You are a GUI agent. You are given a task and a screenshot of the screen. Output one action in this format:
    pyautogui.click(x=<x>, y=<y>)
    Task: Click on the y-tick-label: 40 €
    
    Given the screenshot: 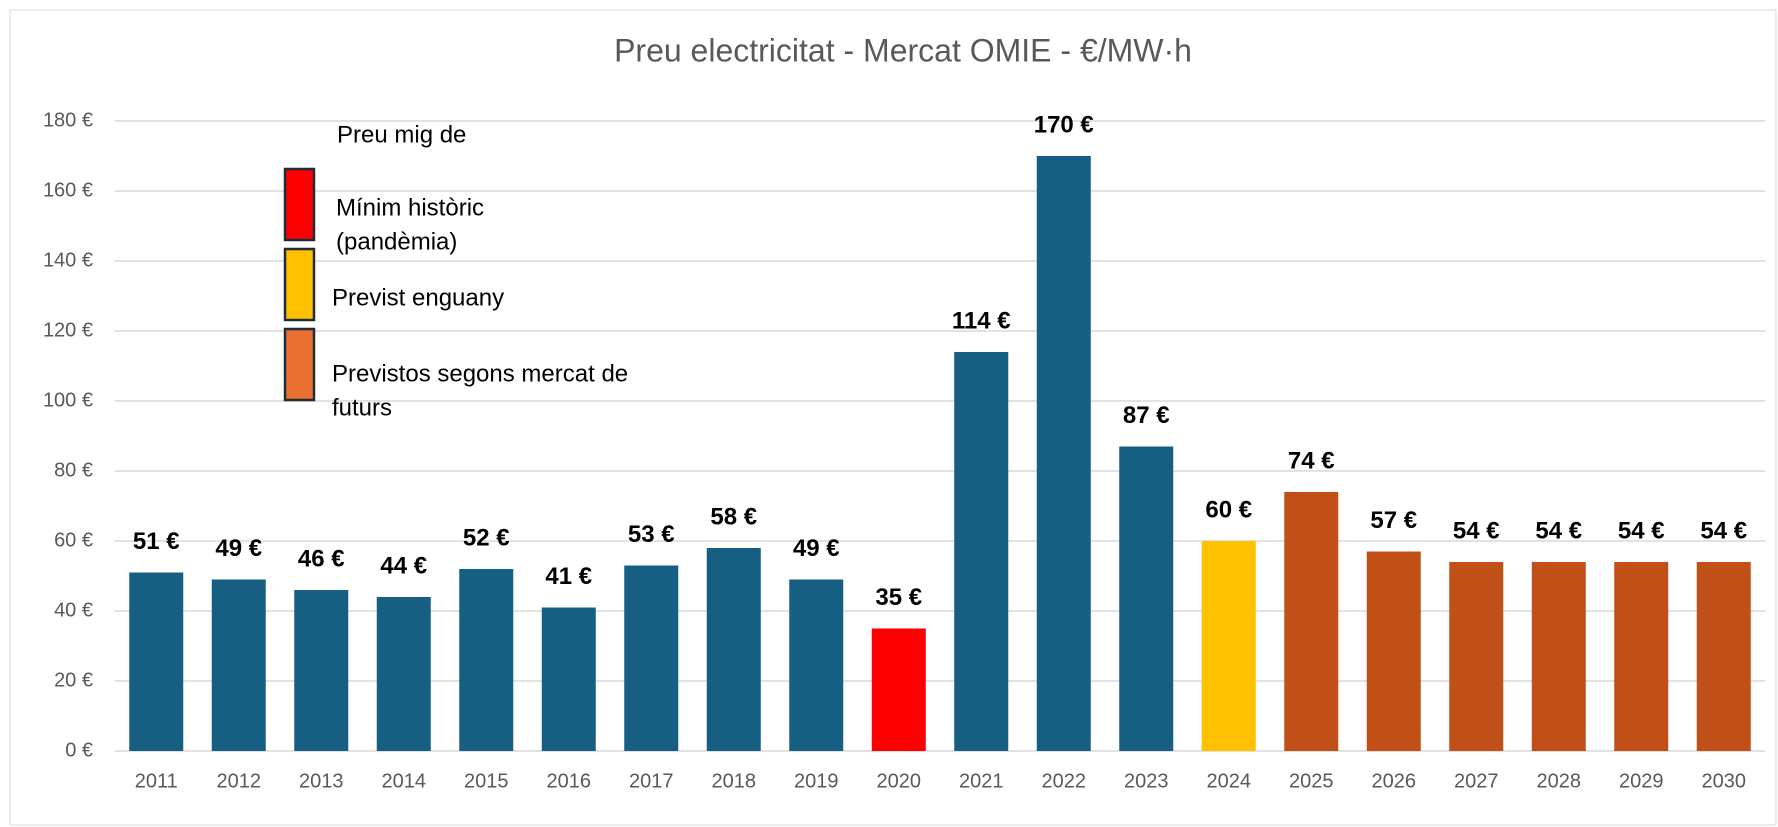 What is the action you would take?
    pyautogui.click(x=73, y=610)
    